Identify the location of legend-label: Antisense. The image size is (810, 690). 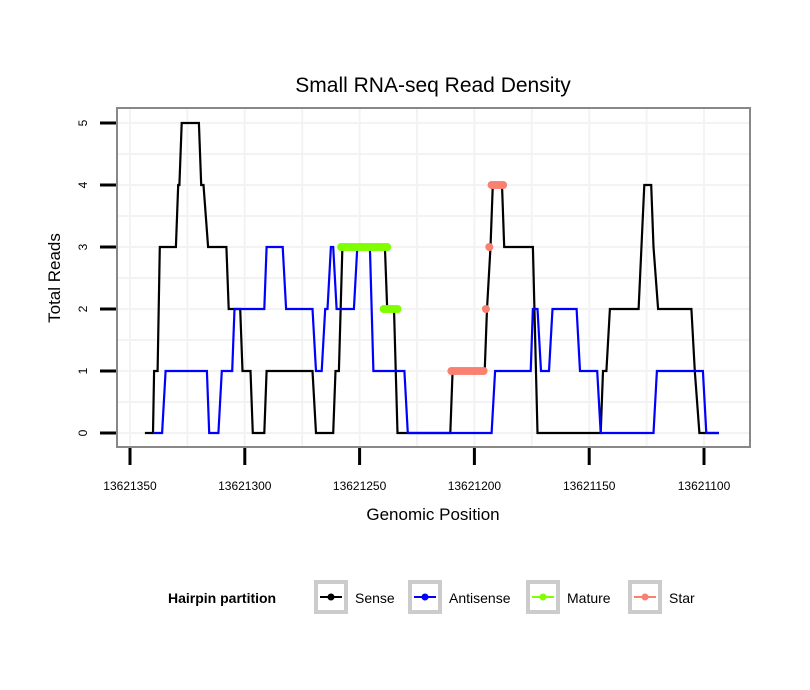
(480, 598).